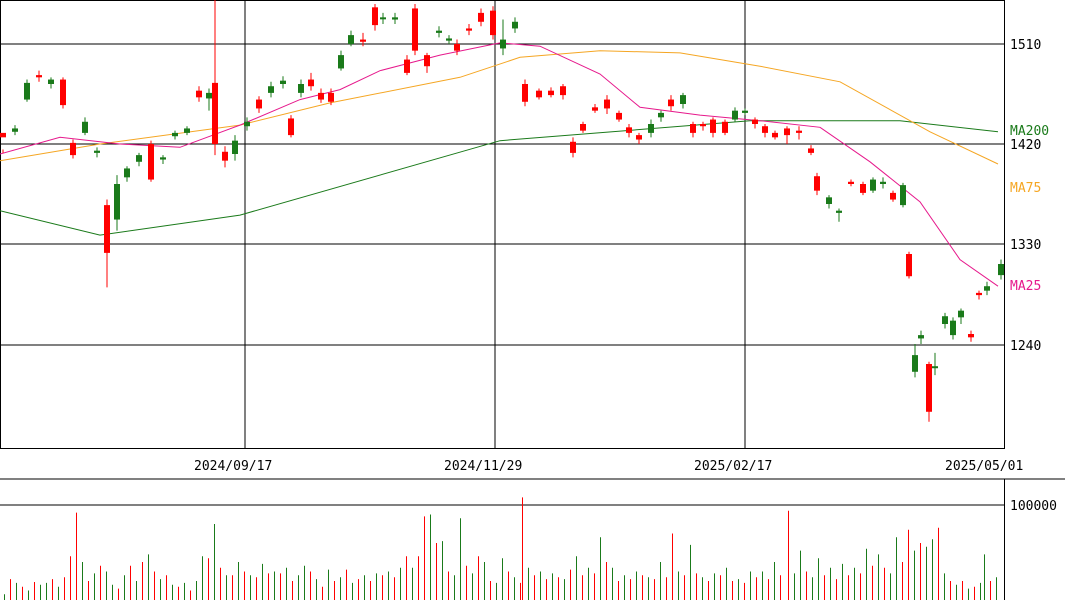  What do you see at coordinates (1025, 45) in the screenshot?
I see `price-tick-1510: 1510` at bounding box center [1025, 45].